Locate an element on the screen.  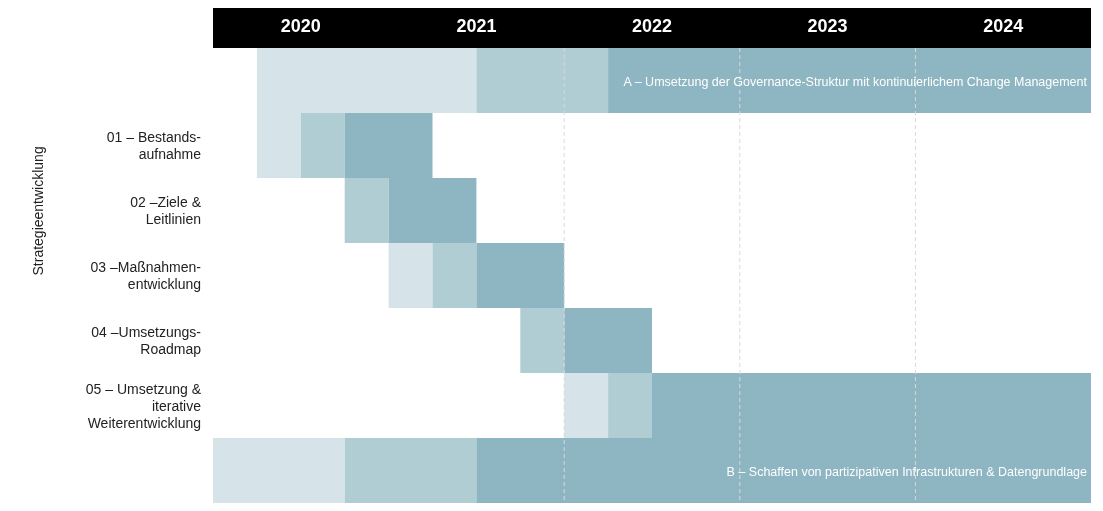
x-tick-label: 2023 is located at coordinates (827, 26).